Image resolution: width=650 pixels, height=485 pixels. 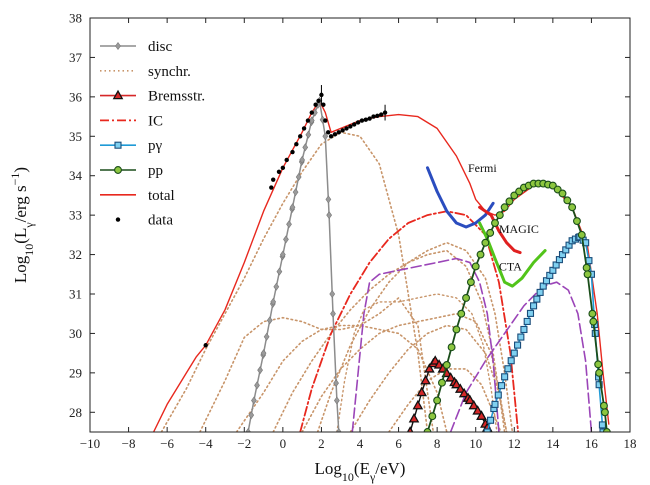 I want to click on legend-marker-pgamma, so click(x=118, y=145).